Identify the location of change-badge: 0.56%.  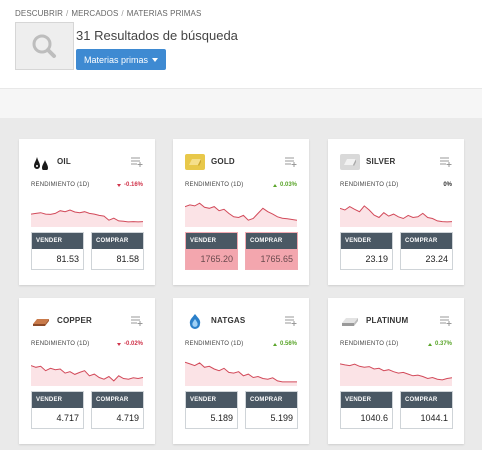
(284, 344).